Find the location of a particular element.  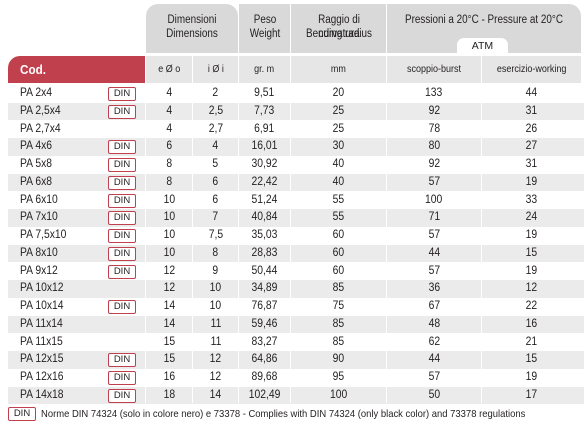

row-working: 44 is located at coordinates (531, 93).